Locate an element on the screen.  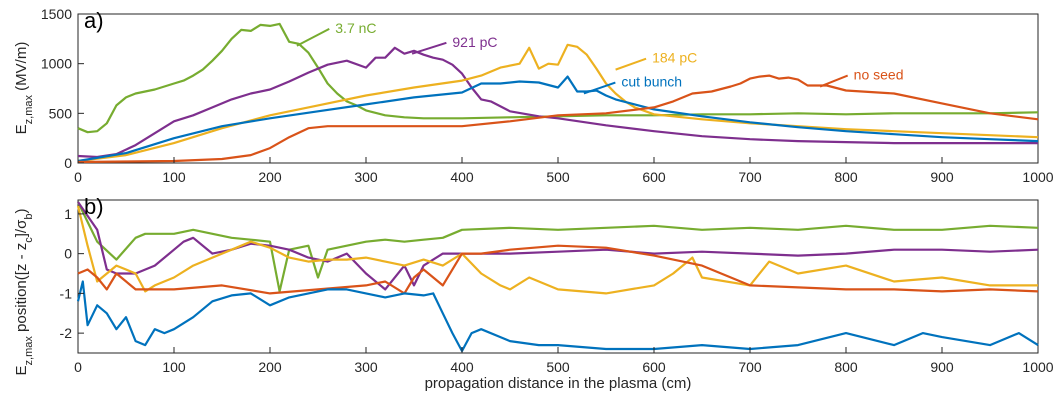
annotation-label-184-pc: 184 pC is located at coordinates (674, 58).